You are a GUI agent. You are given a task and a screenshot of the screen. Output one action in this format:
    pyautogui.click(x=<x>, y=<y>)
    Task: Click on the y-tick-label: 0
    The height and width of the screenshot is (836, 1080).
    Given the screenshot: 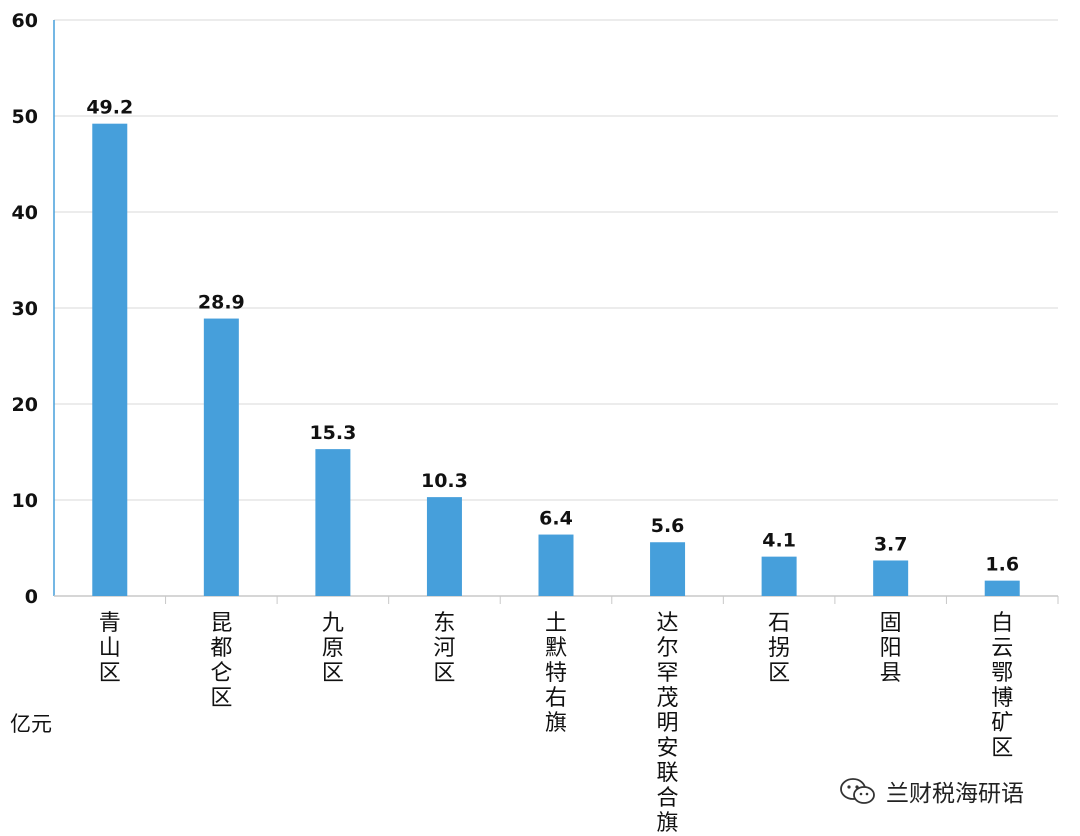 What is the action you would take?
    pyautogui.click(x=31, y=597)
    